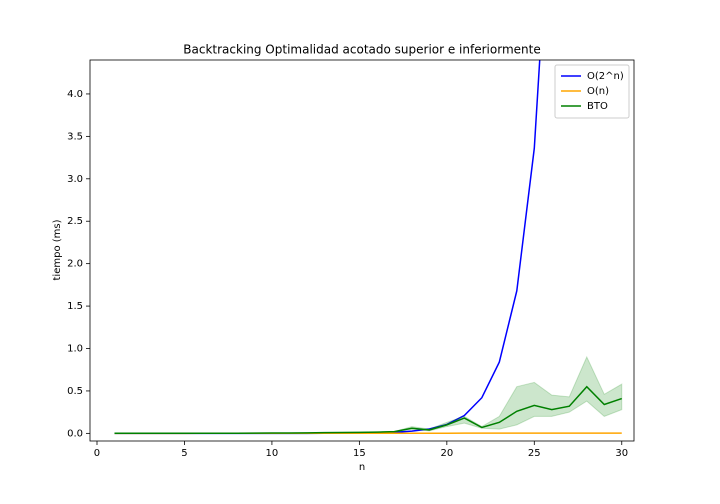 Image resolution: width=720 pixels, height=504 pixels. Describe the element at coordinates (598, 91) in the screenshot. I see `legend-label: O(n)` at that location.